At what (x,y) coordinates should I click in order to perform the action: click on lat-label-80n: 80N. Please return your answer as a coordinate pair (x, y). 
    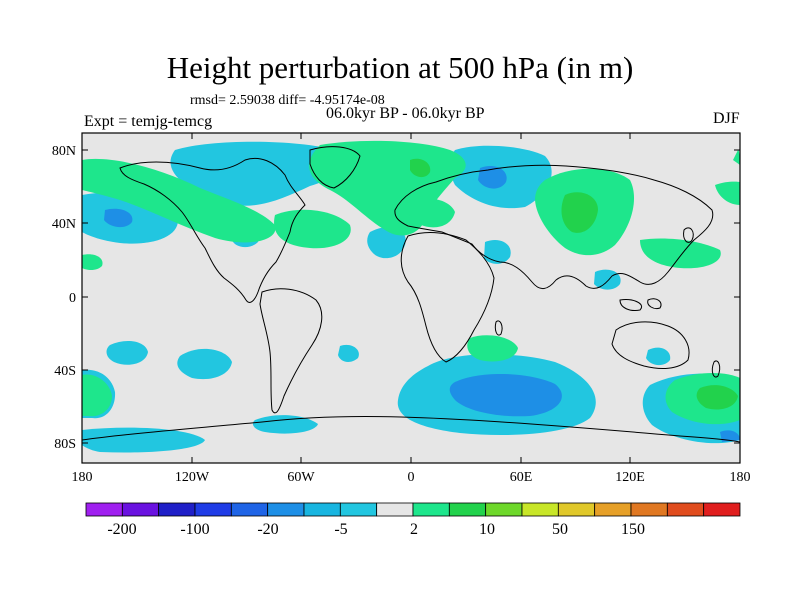
    Looking at the image, I should click on (64, 151).